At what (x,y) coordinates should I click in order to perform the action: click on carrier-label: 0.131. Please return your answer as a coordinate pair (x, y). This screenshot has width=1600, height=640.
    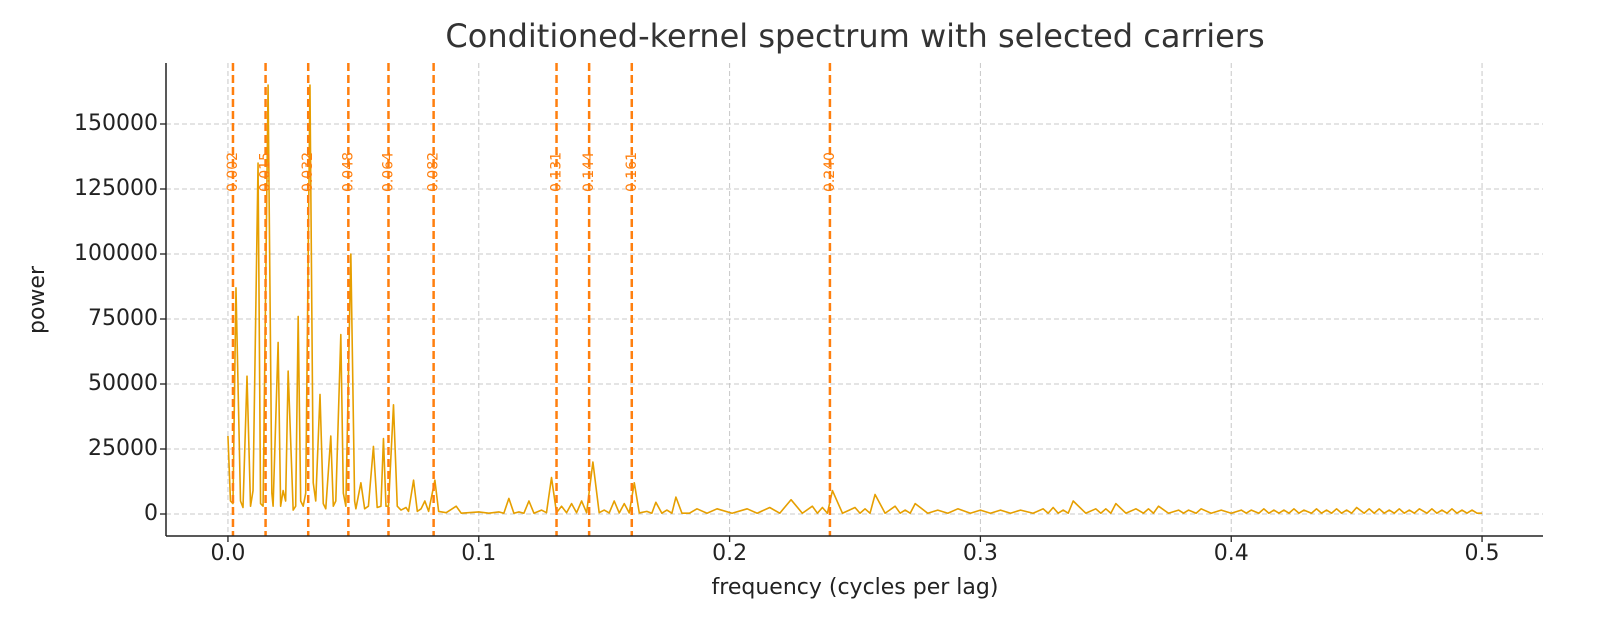
    Looking at the image, I should click on (557, 172).